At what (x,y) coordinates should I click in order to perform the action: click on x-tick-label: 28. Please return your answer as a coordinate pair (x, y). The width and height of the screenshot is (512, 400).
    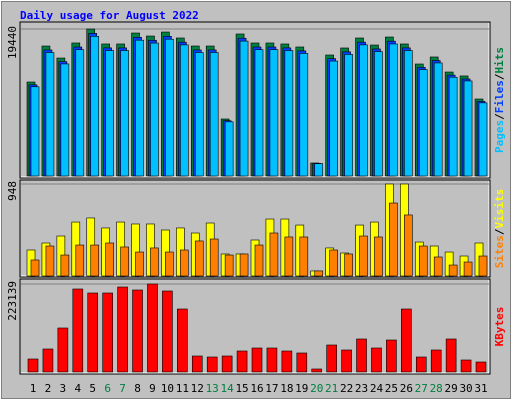
    Looking at the image, I should click on (436, 388).